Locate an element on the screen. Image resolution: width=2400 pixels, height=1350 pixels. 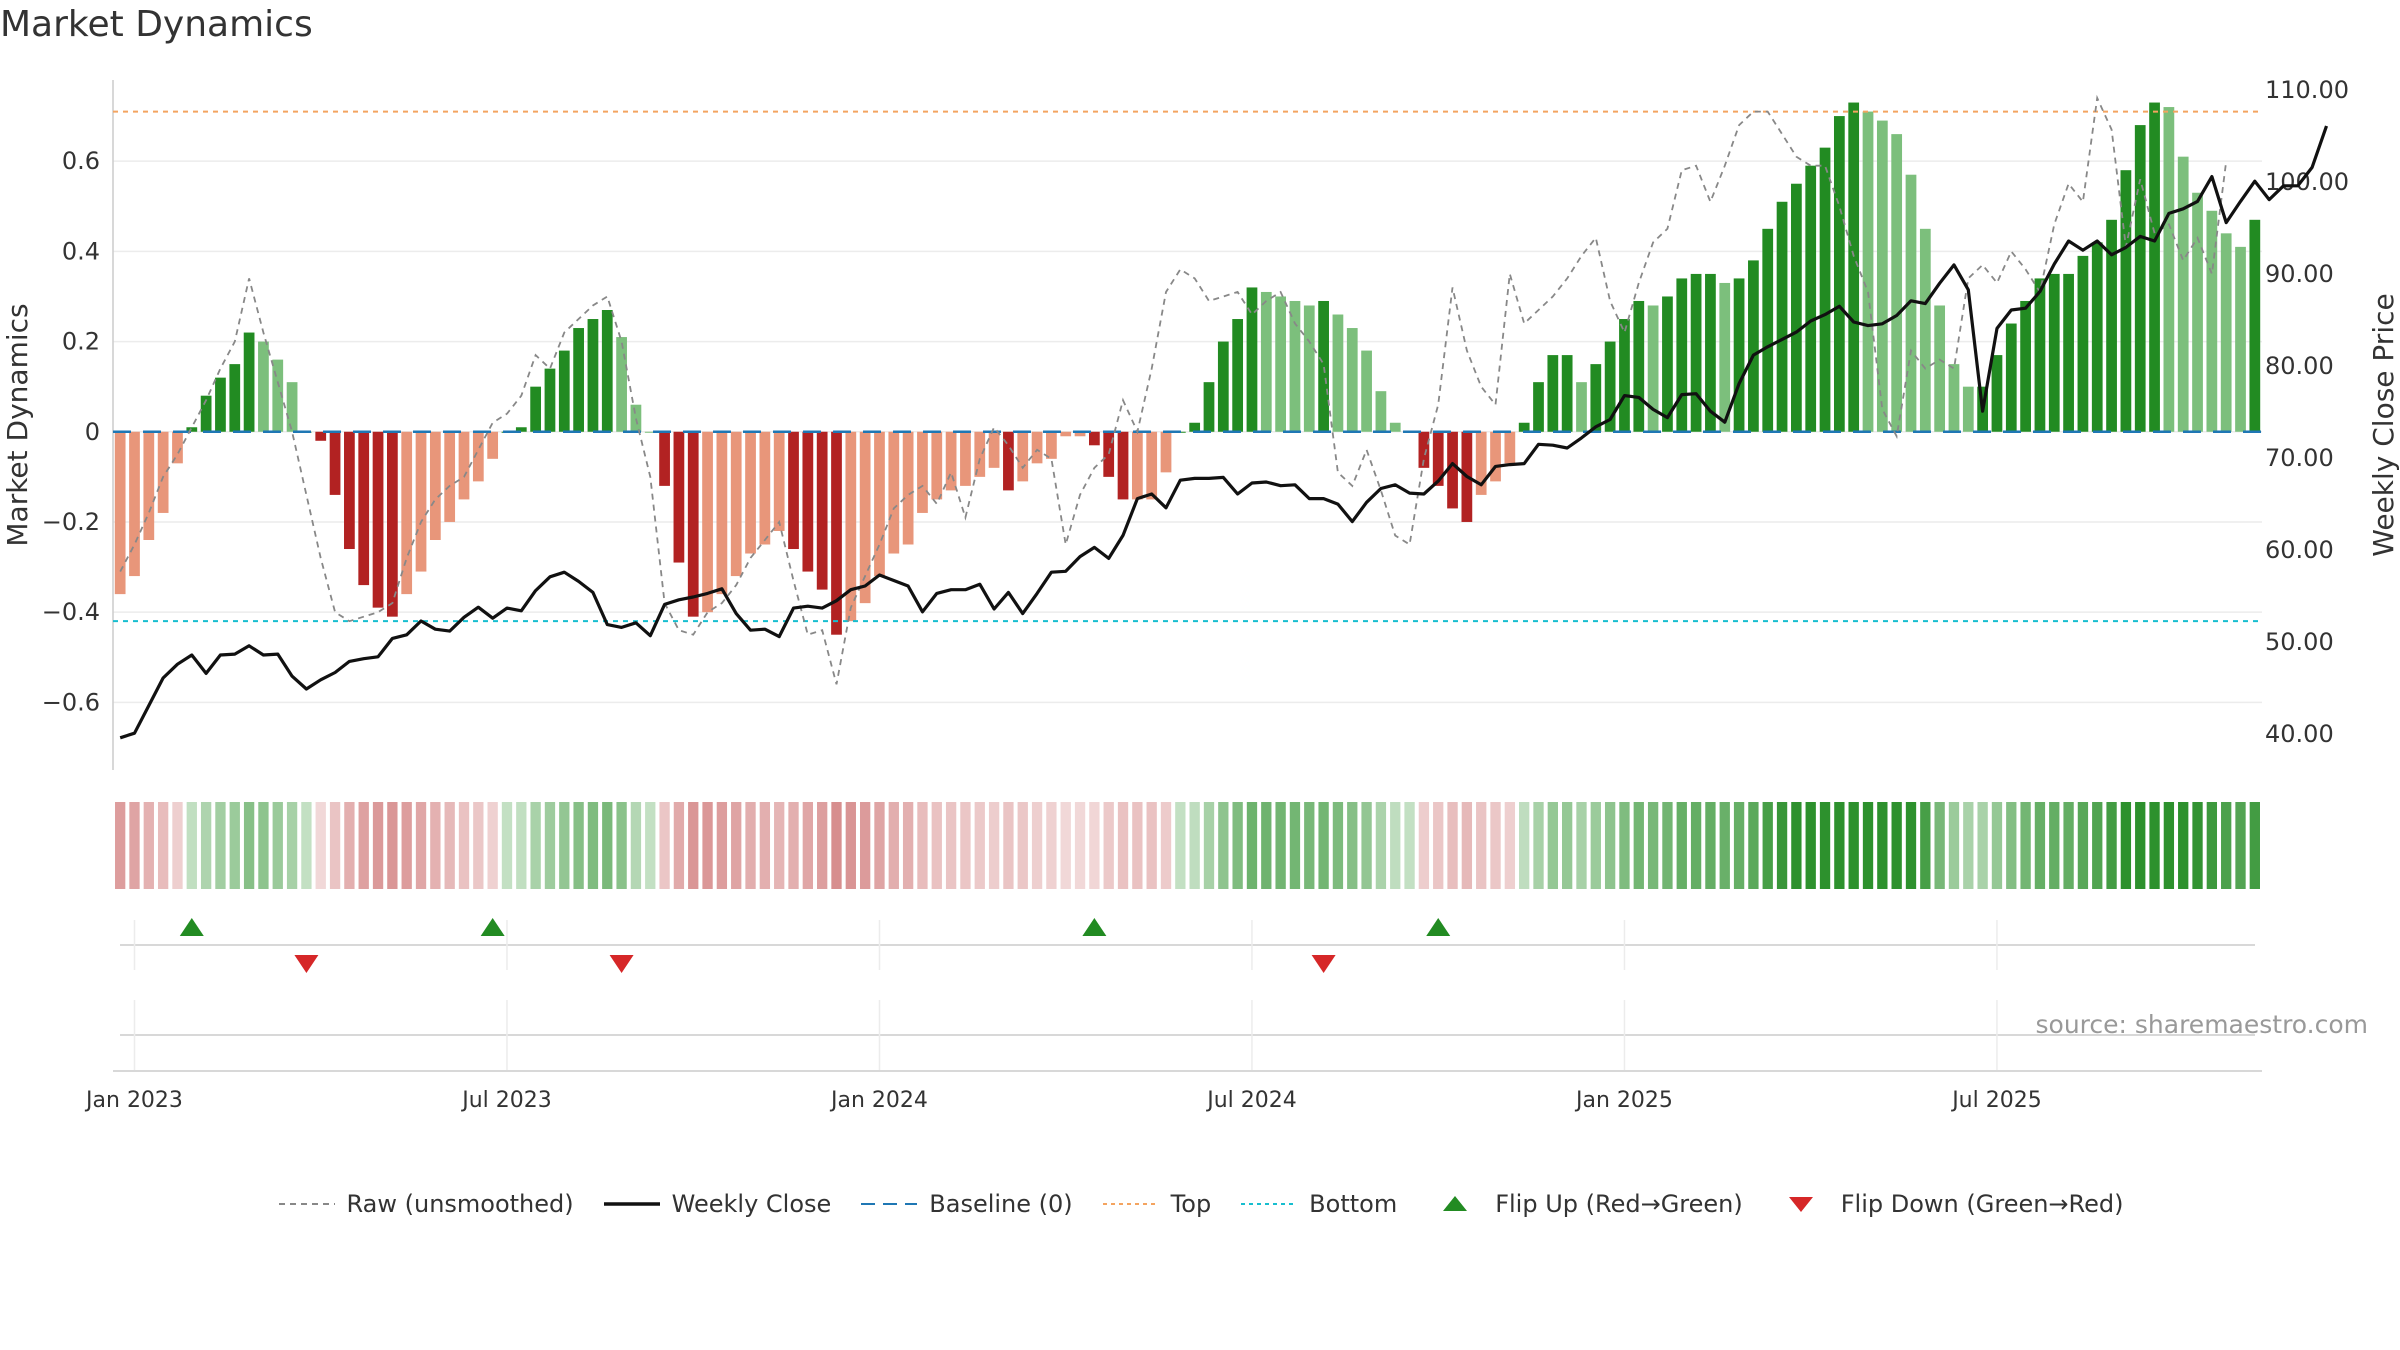
legend-label: Top is located at coordinates (1191, 1204).